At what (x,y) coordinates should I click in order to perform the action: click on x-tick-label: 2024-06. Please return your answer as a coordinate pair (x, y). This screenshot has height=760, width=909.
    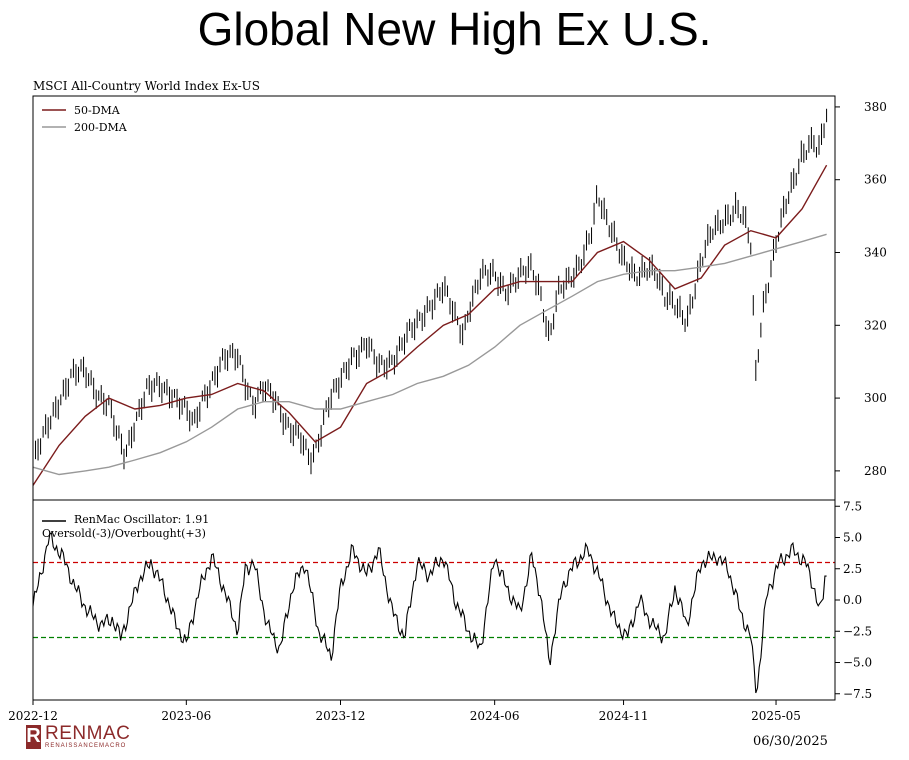
    Looking at the image, I should click on (495, 716).